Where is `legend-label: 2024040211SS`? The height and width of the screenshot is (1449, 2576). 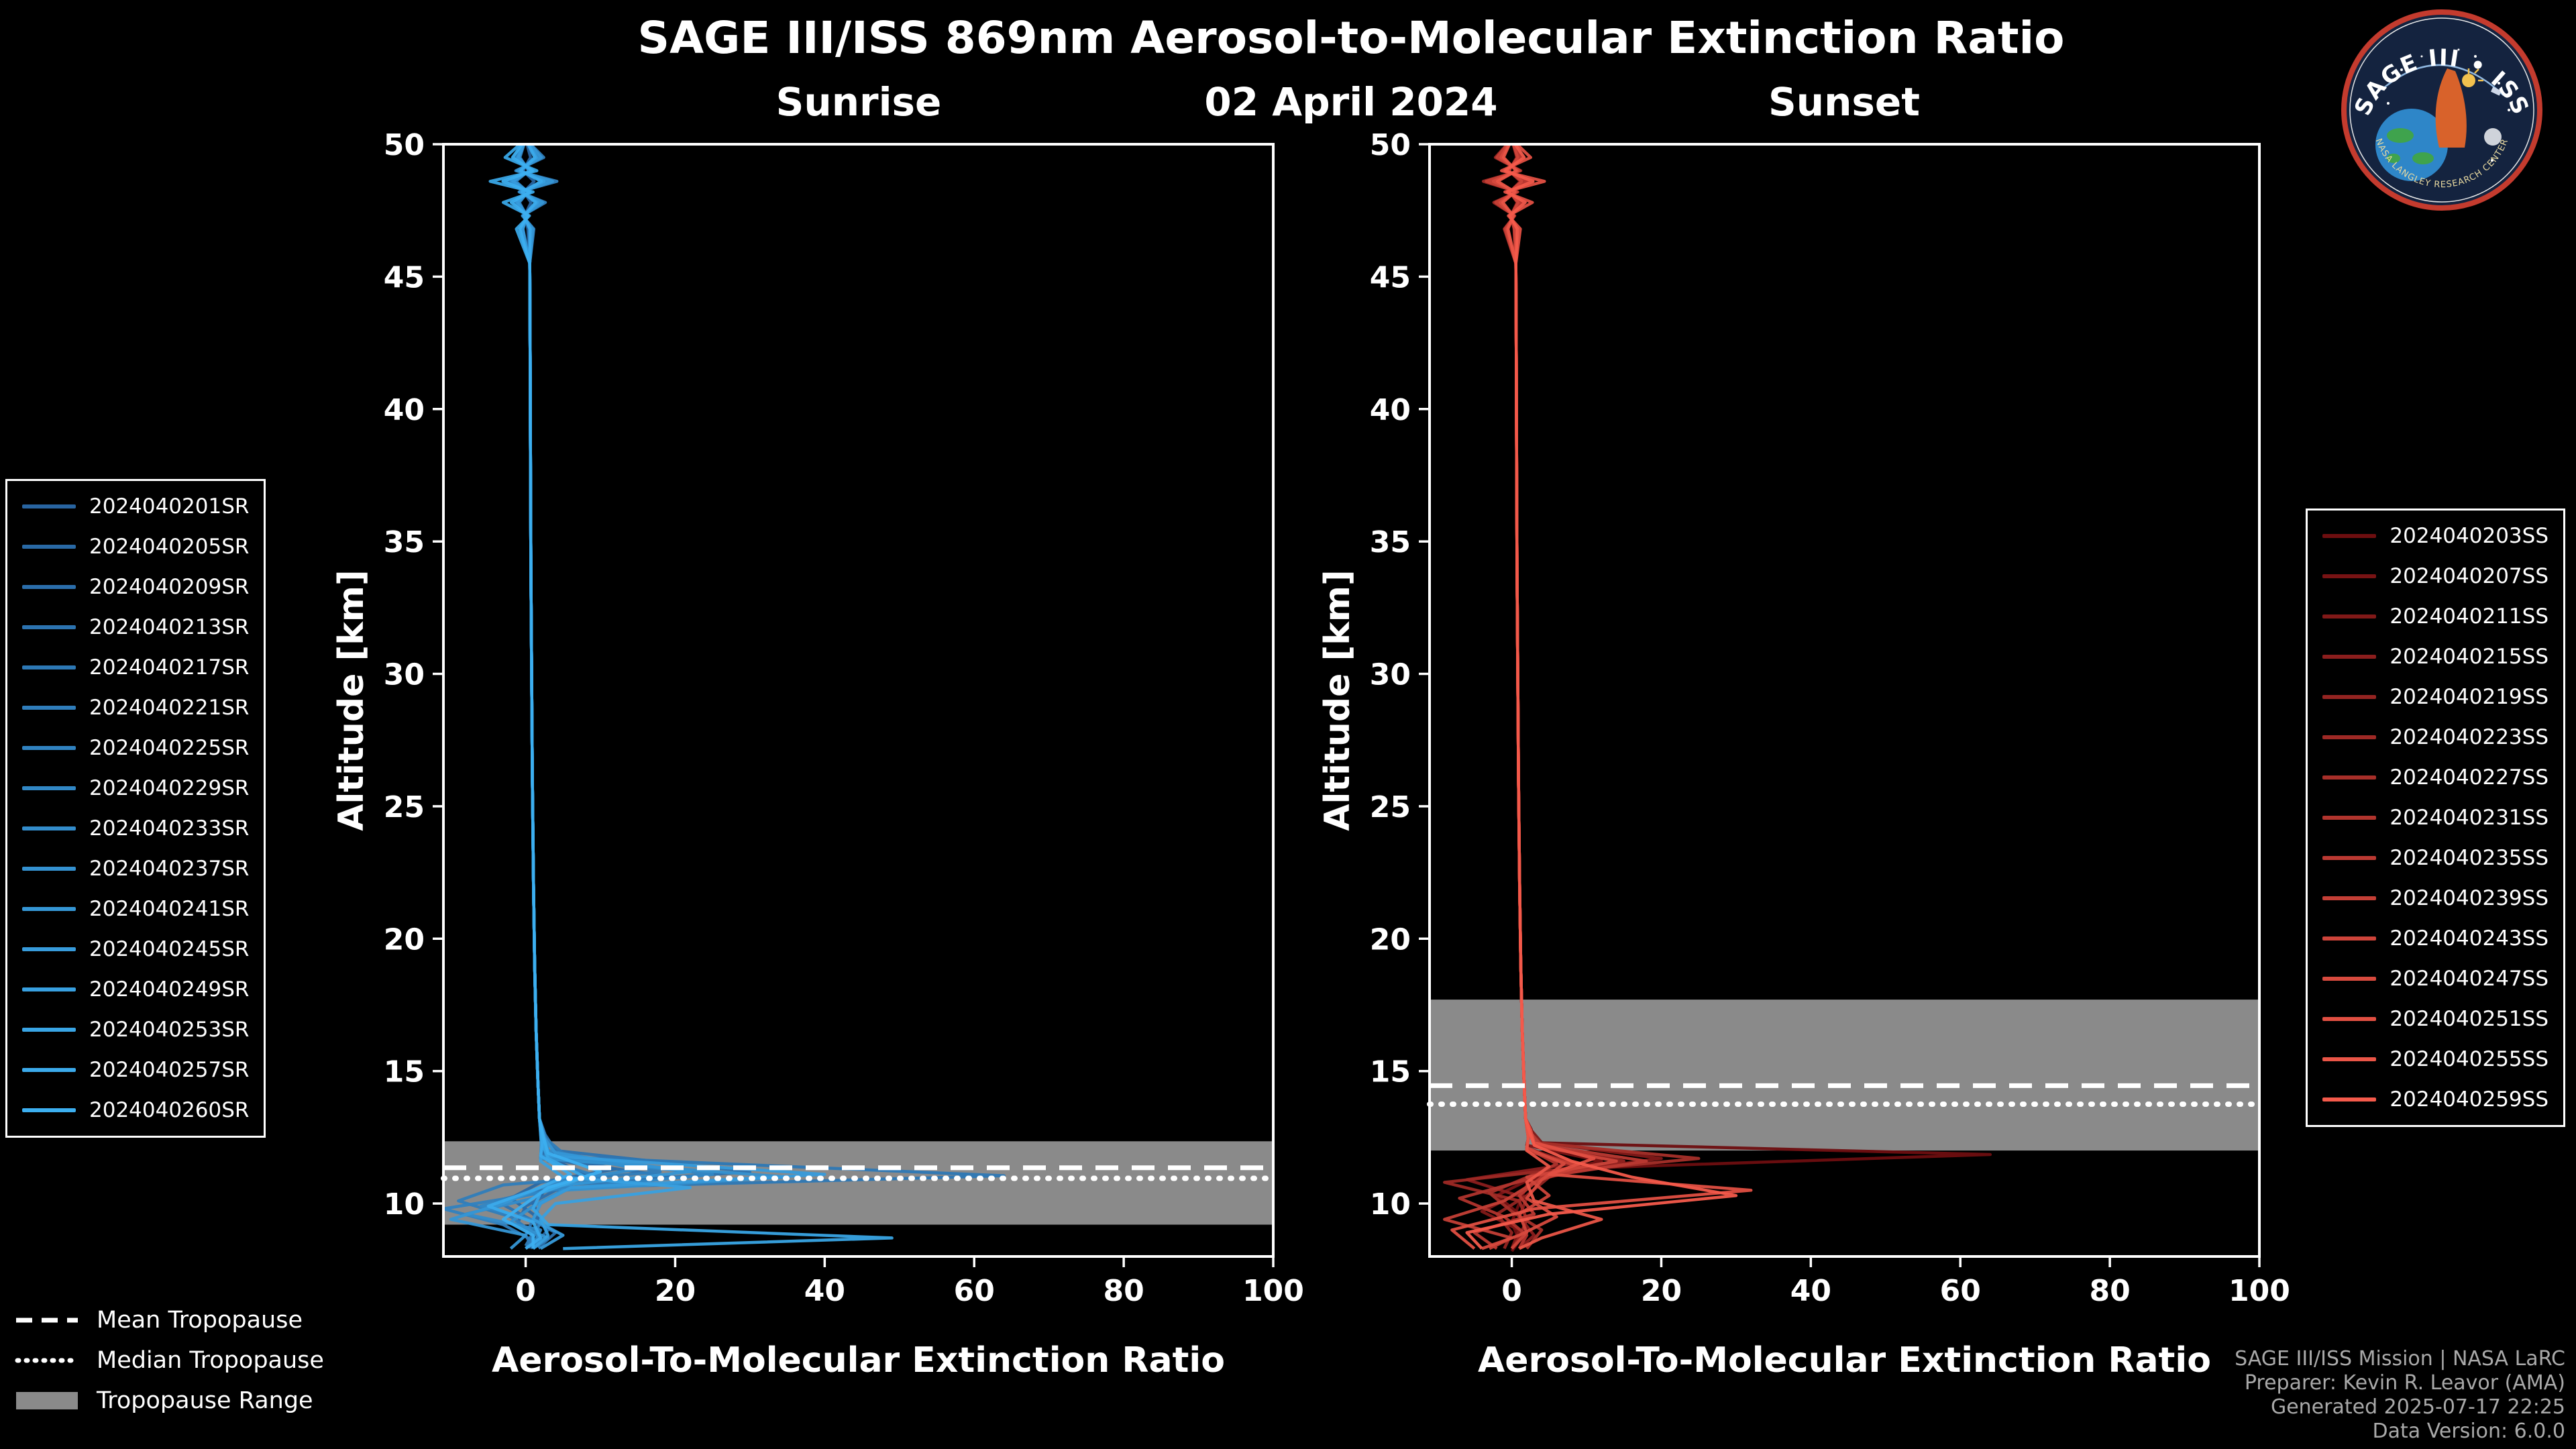
legend-label: 2024040211SS is located at coordinates (2469, 616).